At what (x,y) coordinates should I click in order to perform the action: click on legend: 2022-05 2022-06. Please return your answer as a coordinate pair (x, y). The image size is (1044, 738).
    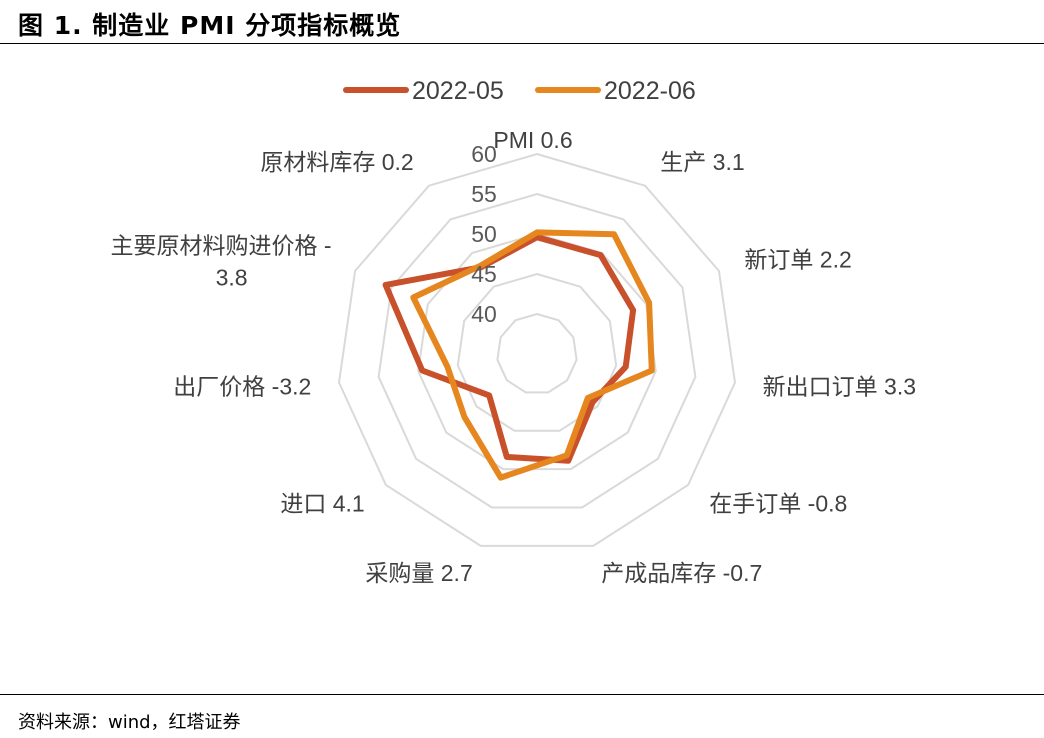
    Looking at the image, I should click on (519, 91).